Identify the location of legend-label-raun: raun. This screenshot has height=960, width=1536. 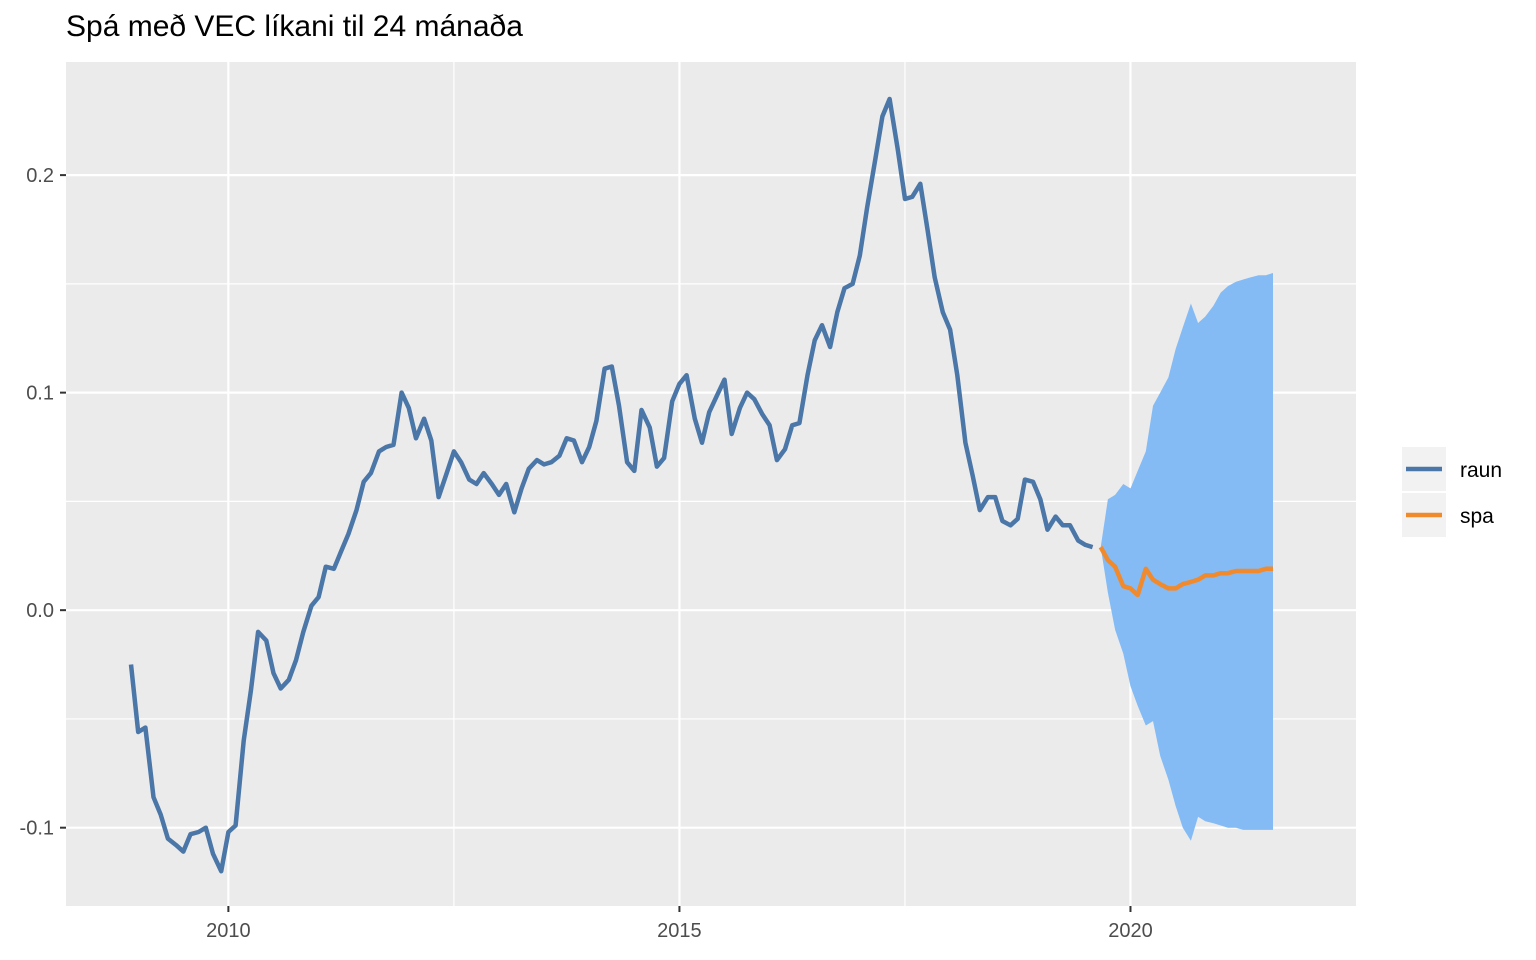
(1481, 470).